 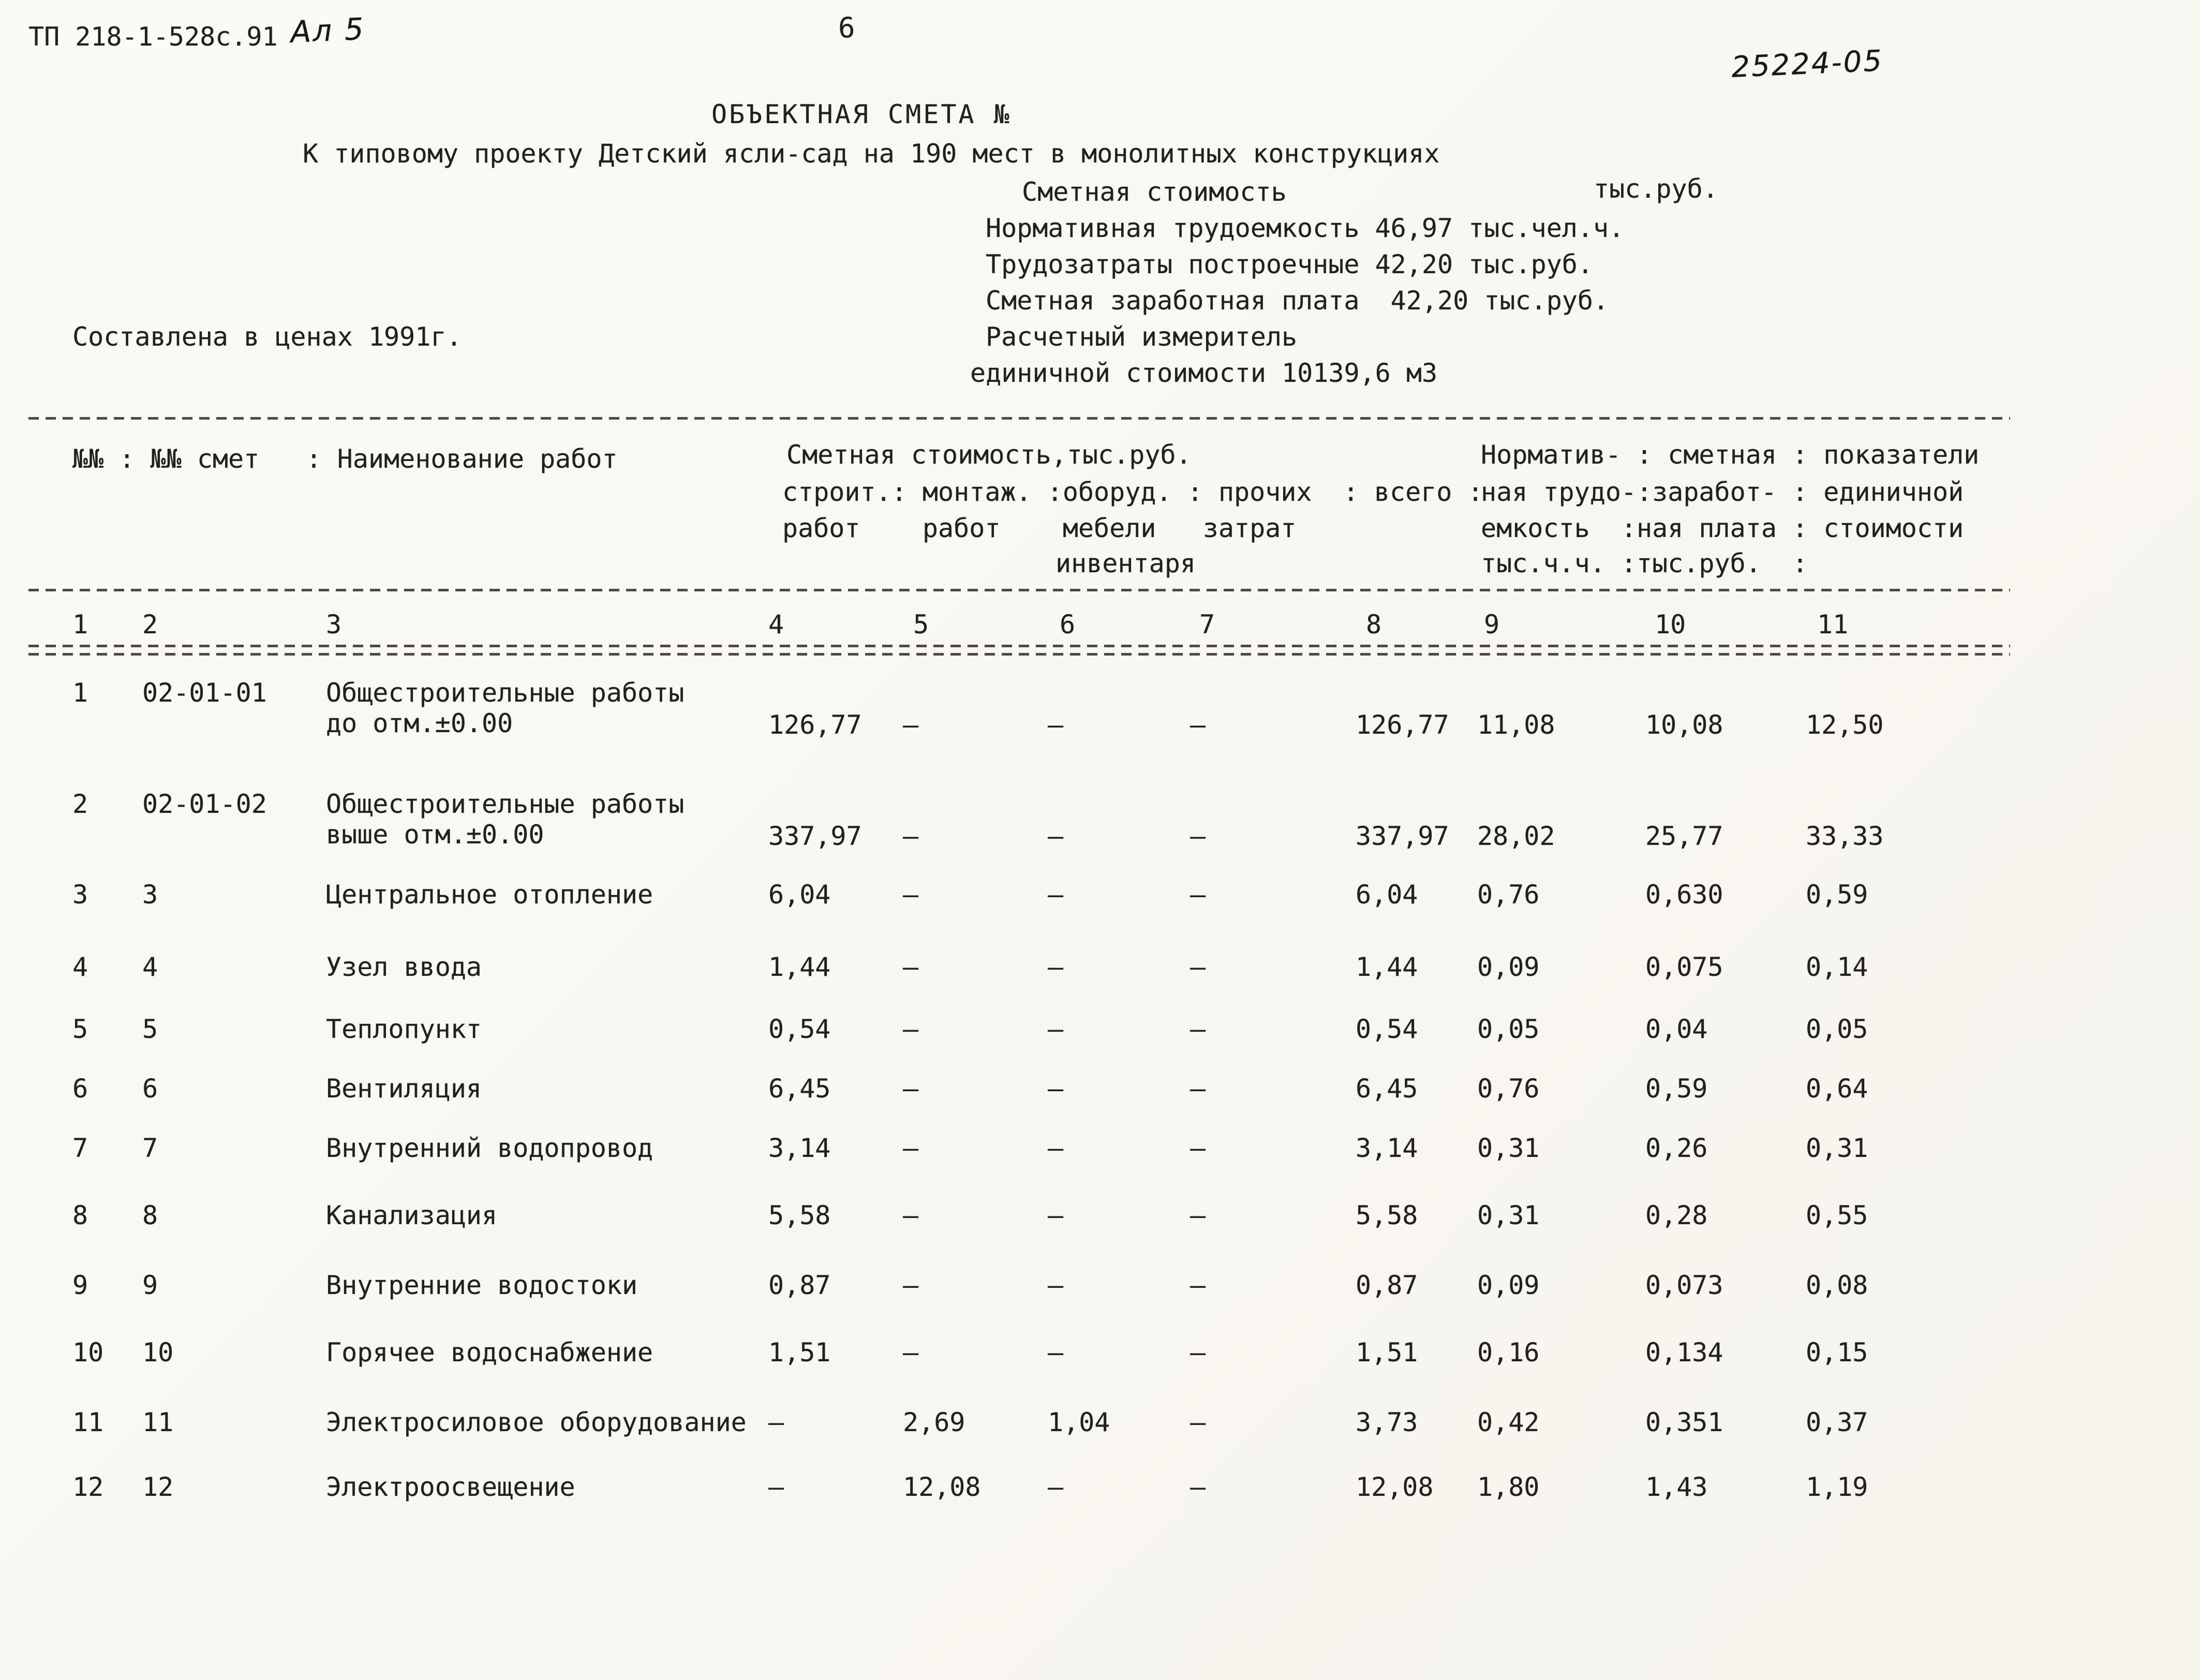 I want to click on row-number-cell: 9, so click(x=80, y=1285).